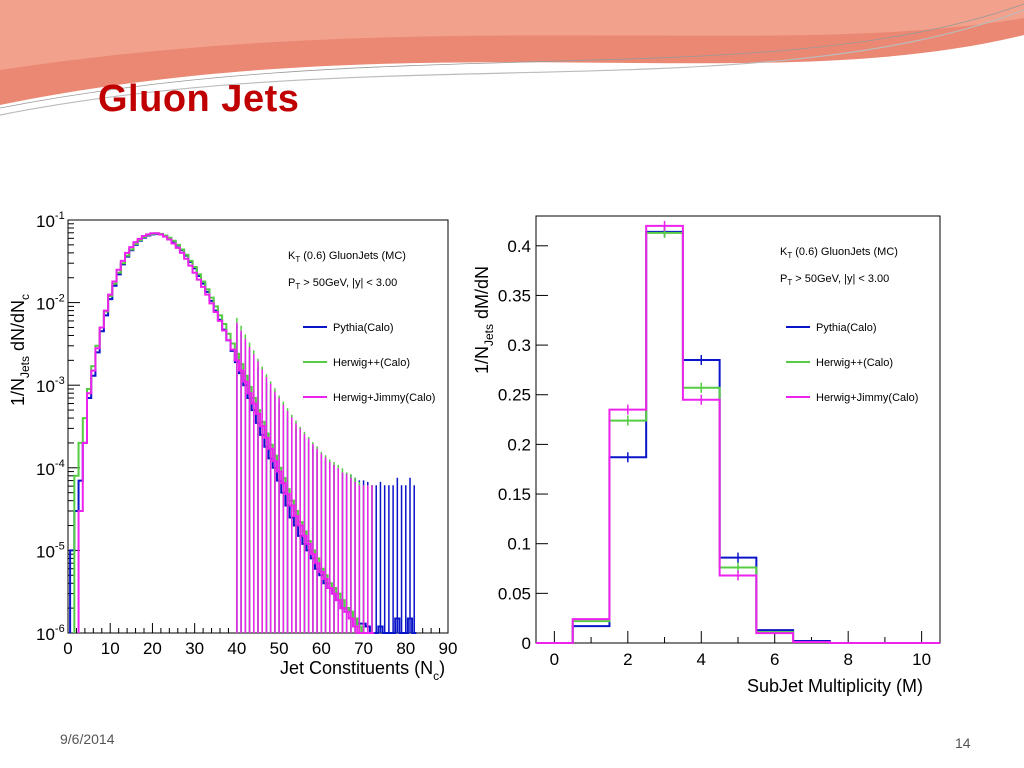 This screenshot has height=768, width=1024. What do you see at coordinates (363, 648) in the screenshot?
I see `x-tick-label: 70` at bounding box center [363, 648].